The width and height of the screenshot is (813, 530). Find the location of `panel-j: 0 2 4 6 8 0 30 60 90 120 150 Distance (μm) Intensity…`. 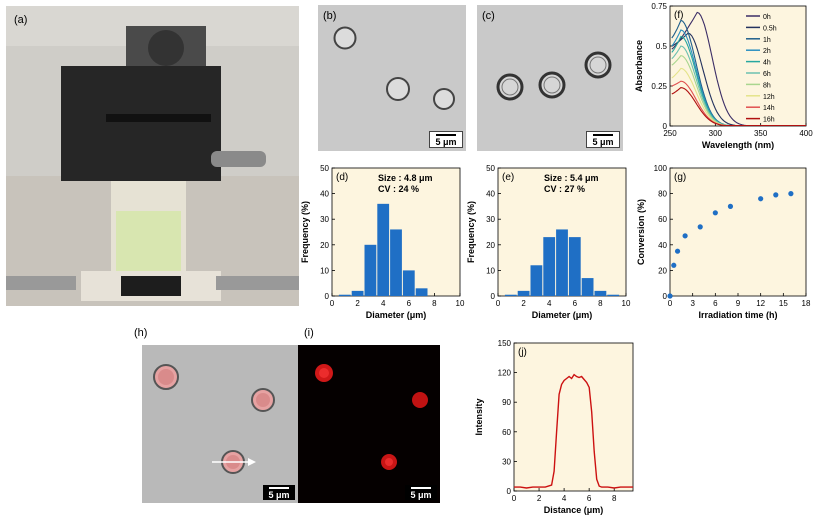

panel-j: 0 2 4 6 8 0 30 60 90 120 150 Distance (μm) Intensity… is located at coordinates (554, 429).